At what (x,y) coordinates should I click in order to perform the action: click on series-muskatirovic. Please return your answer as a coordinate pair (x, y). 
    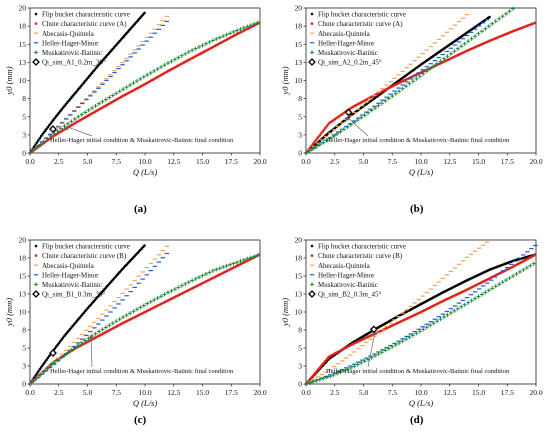
    Looking at the image, I should click on (409, 80).